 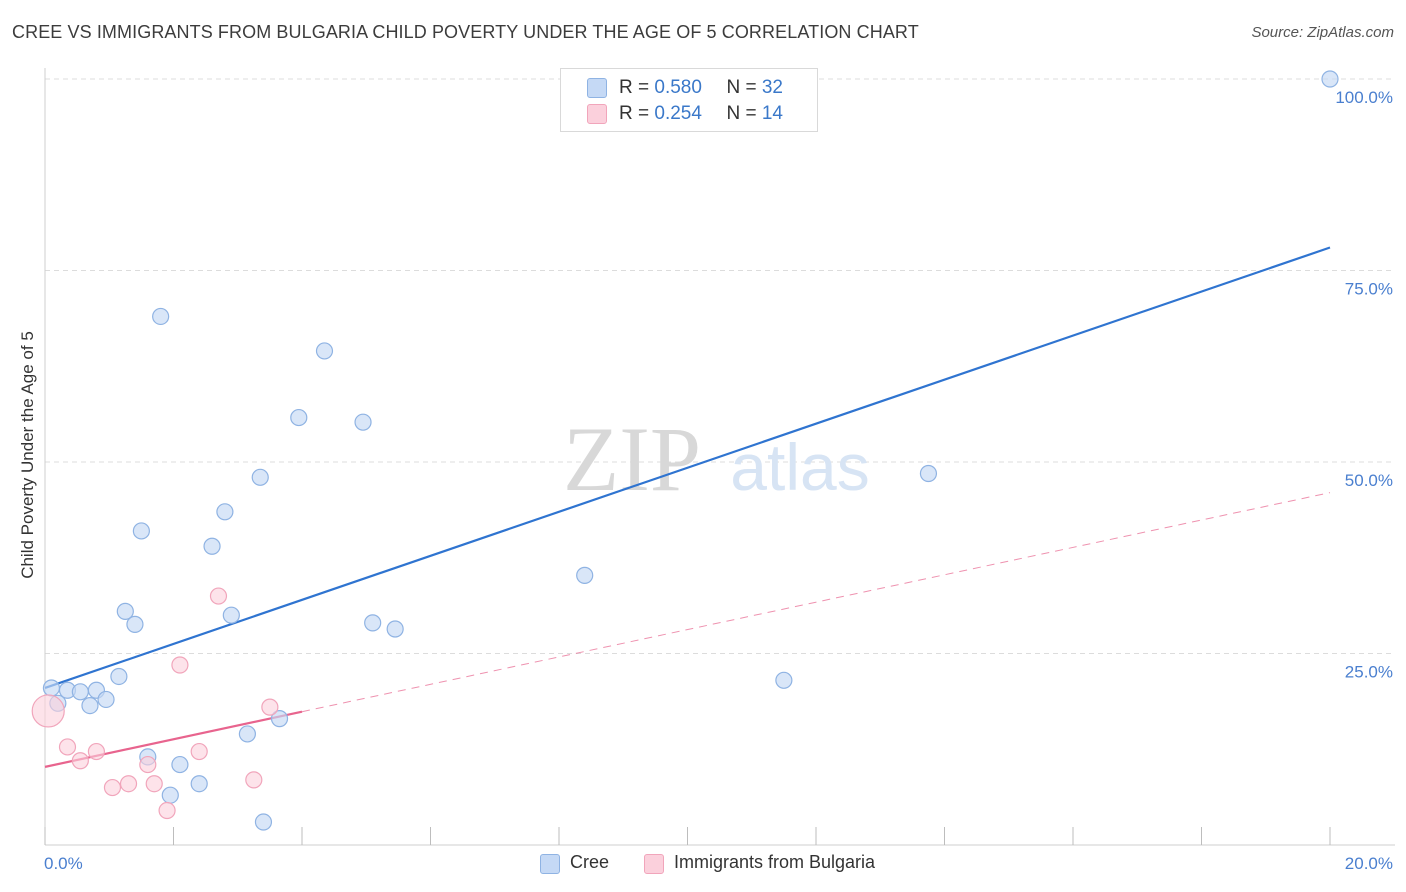 I want to click on bottom-legend: Cree Immigrants from Bulgaria, so click(x=703, y=865).